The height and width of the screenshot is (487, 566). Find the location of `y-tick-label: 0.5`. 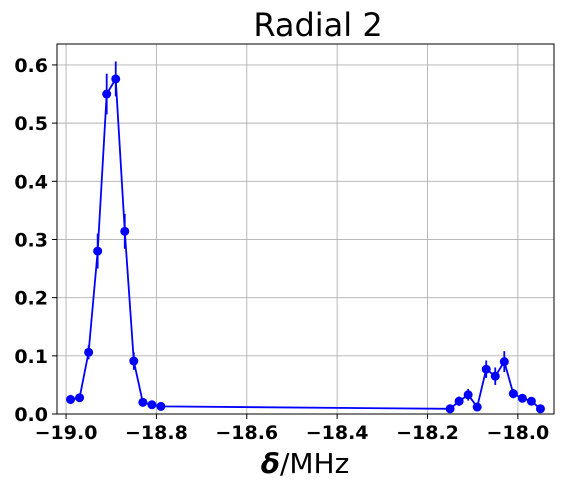

y-tick-label: 0.5 is located at coordinates (31, 124).